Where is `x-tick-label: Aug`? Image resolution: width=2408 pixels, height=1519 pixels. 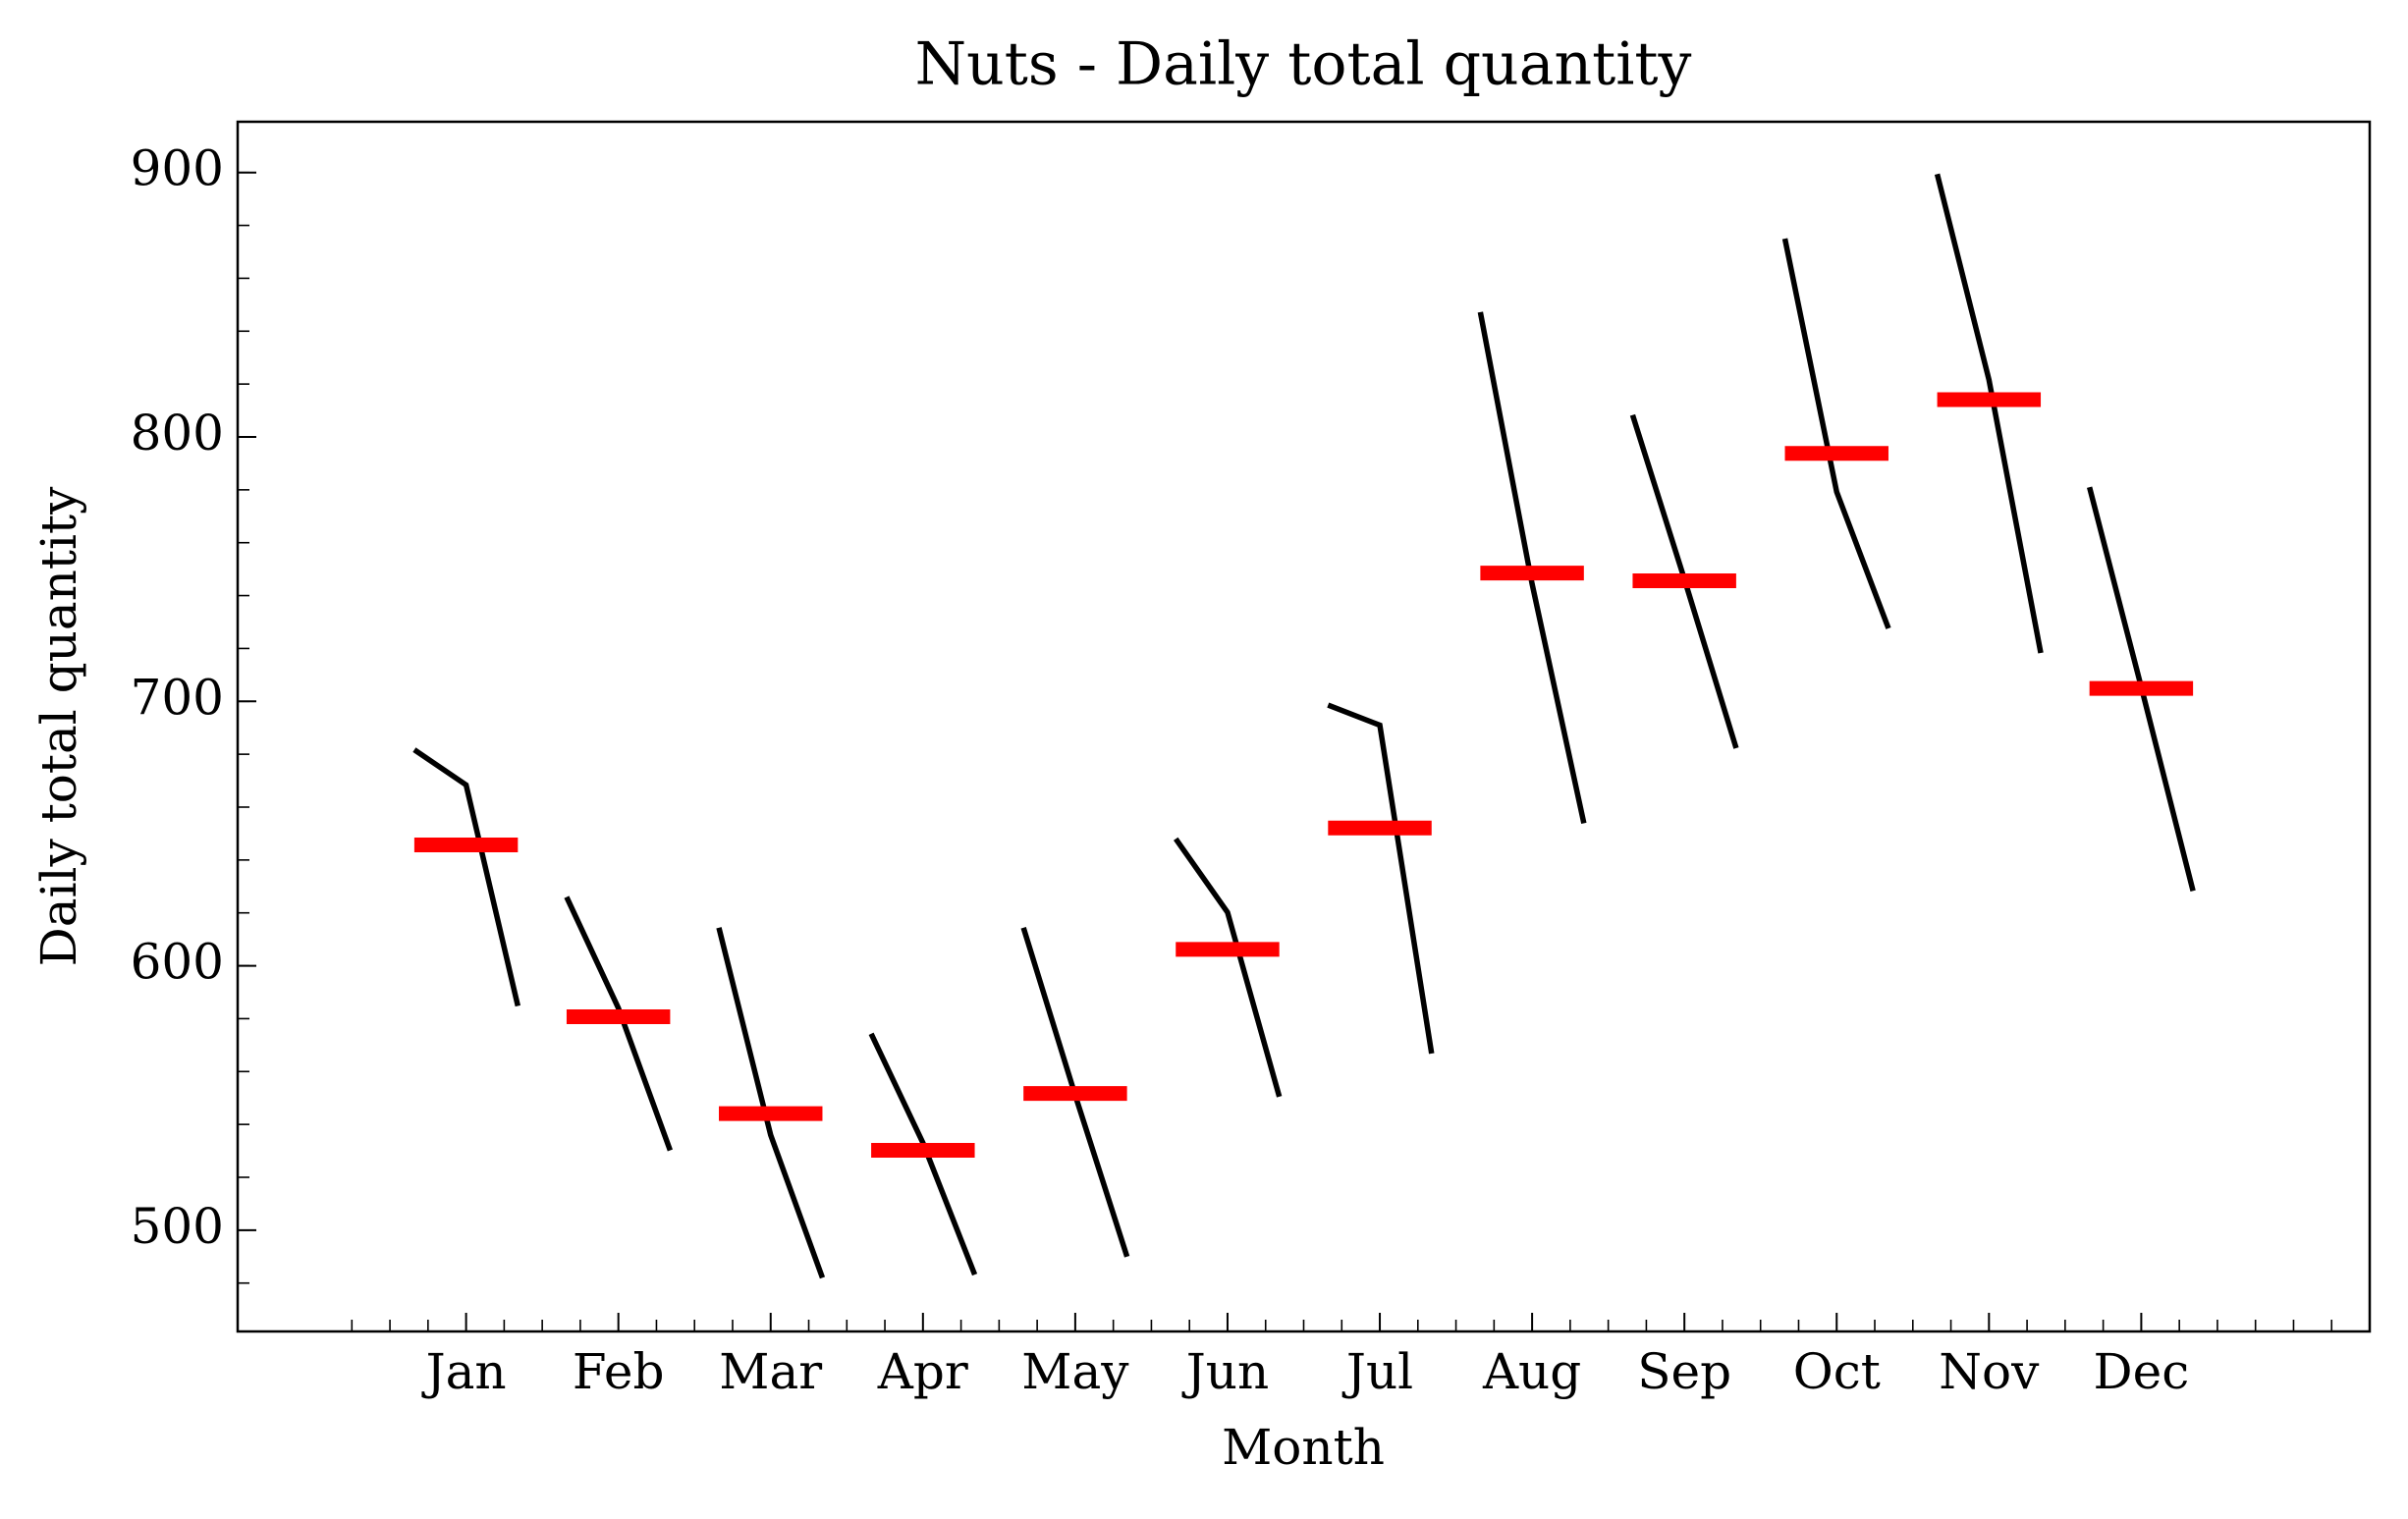
x-tick-label: Aug is located at coordinates (1531, 1371).